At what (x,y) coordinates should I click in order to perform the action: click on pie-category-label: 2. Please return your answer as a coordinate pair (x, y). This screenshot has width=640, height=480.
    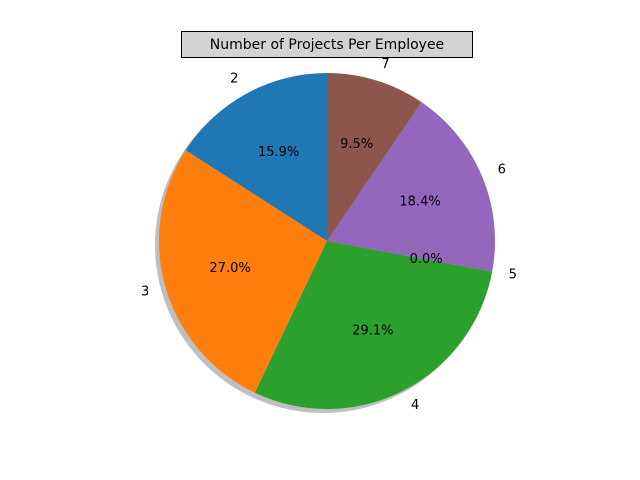
    Looking at the image, I should click on (234, 78).